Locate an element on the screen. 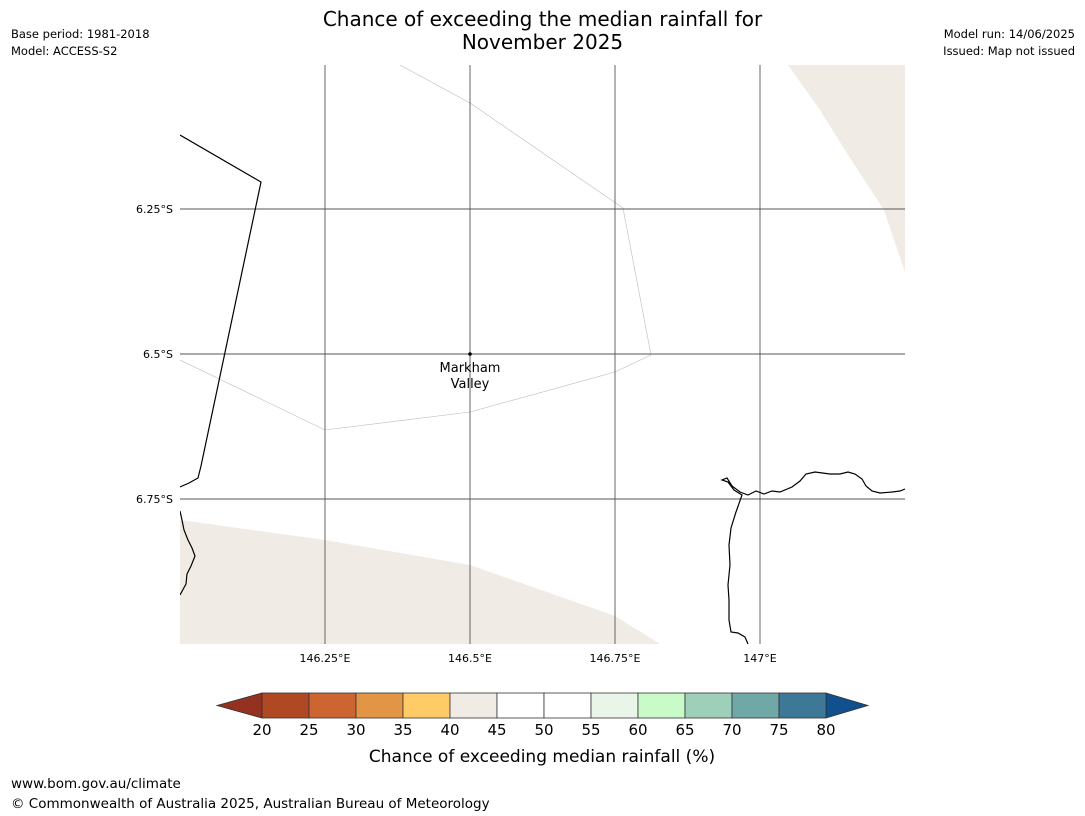  colorbar-tick-label: 35 is located at coordinates (402, 730).